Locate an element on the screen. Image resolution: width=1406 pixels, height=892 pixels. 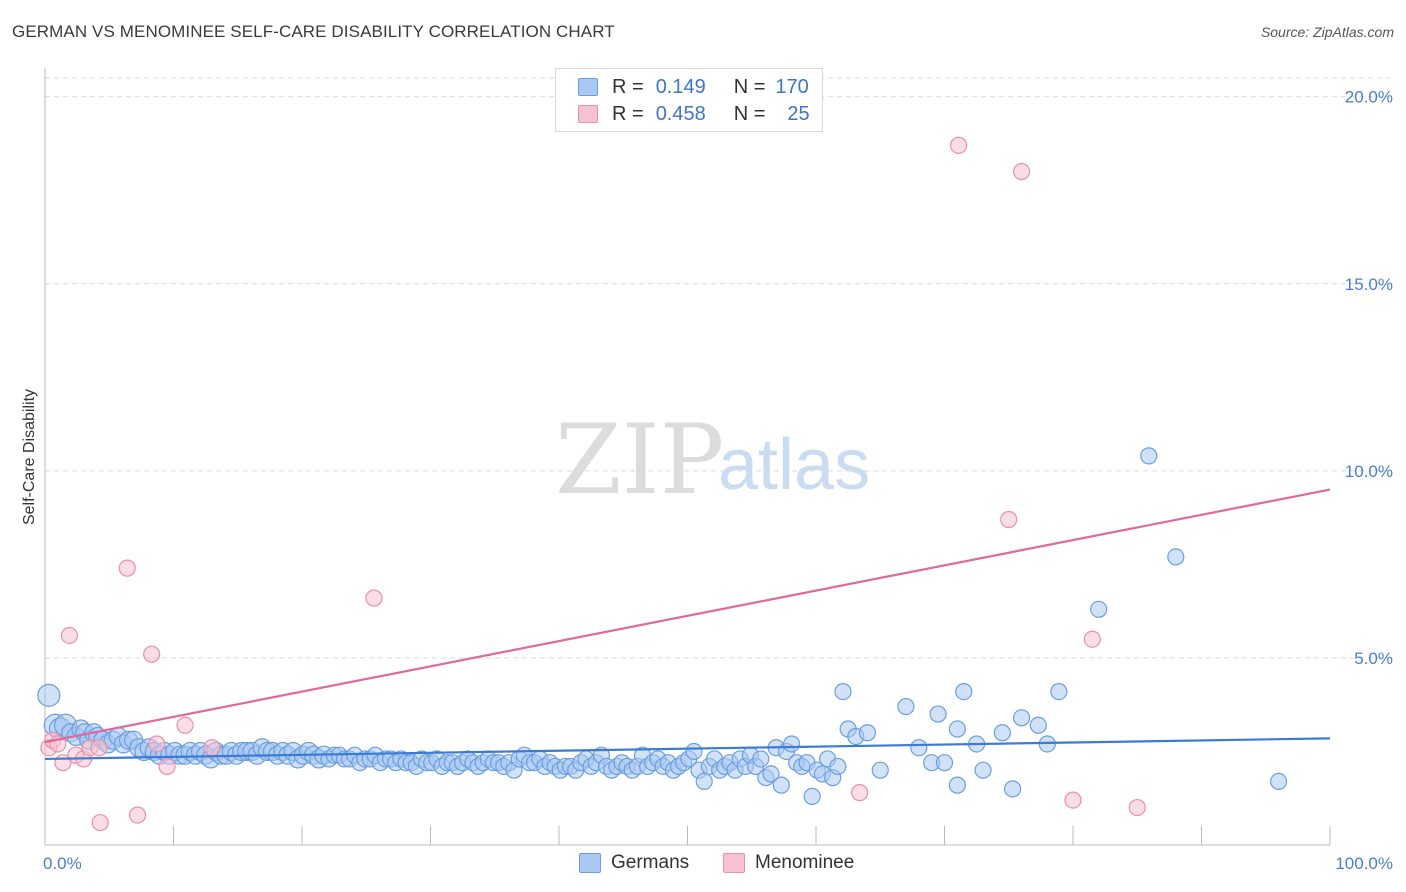
legend-row-menominee: R = 0.458 N = 25 is located at coordinates (694, 114).